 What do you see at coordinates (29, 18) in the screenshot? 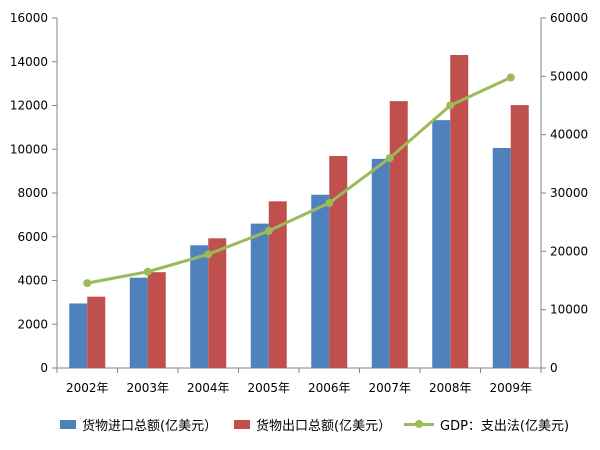
I see `left-tick-label: 16000` at bounding box center [29, 18].